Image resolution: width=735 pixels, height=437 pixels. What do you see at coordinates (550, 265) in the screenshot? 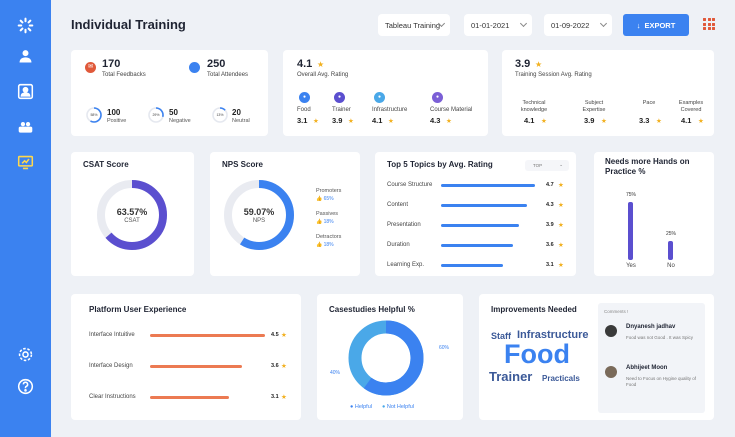
I see `topic-value: 3.1` at bounding box center [550, 265].